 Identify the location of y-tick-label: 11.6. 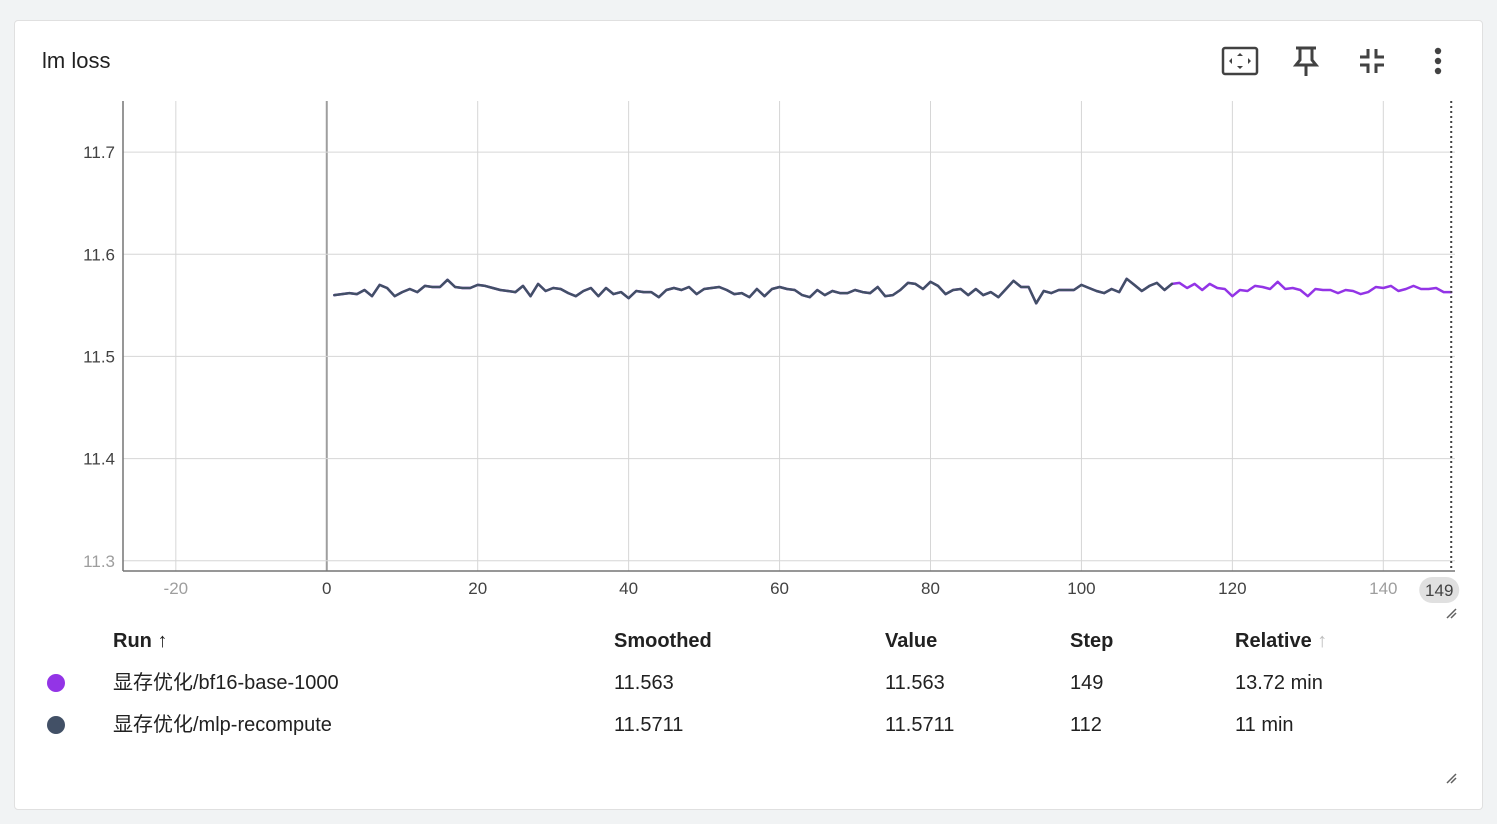
(99, 254).